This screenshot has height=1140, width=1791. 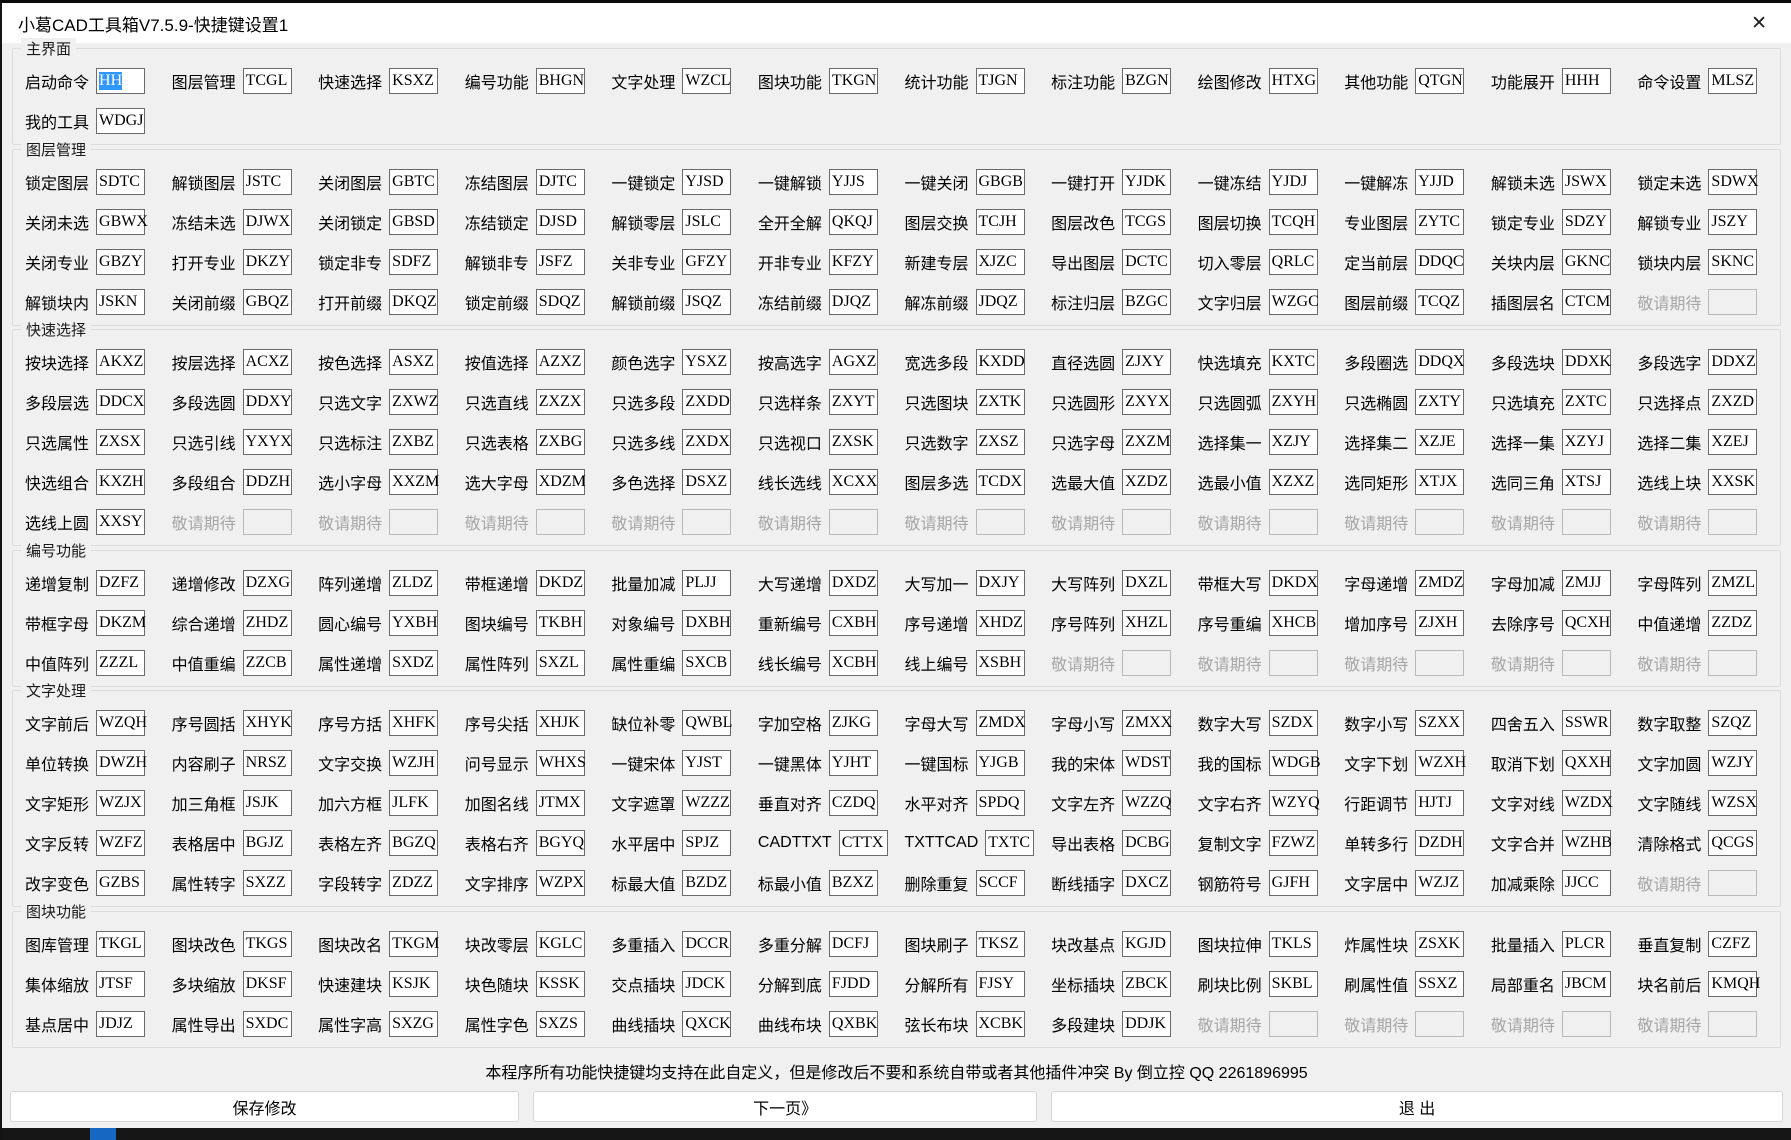 I want to click on hotkey-input: XZXZ, so click(x=1293, y=482).